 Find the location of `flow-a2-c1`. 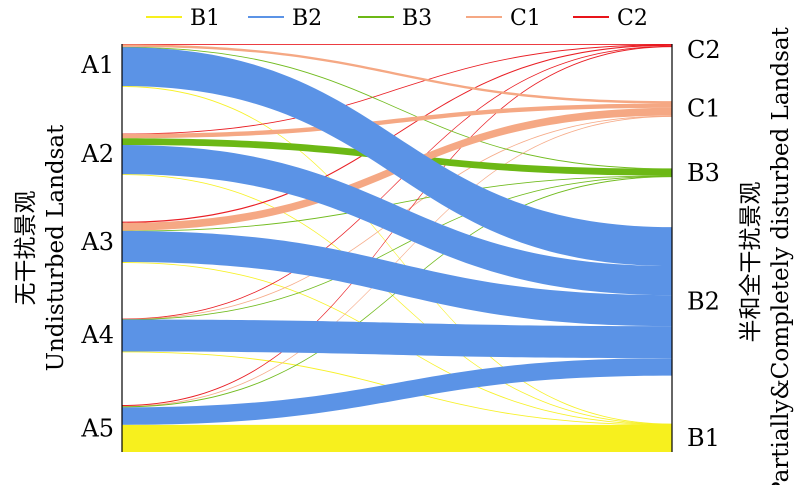

flow-a2-c1 is located at coordinates (397, 121).